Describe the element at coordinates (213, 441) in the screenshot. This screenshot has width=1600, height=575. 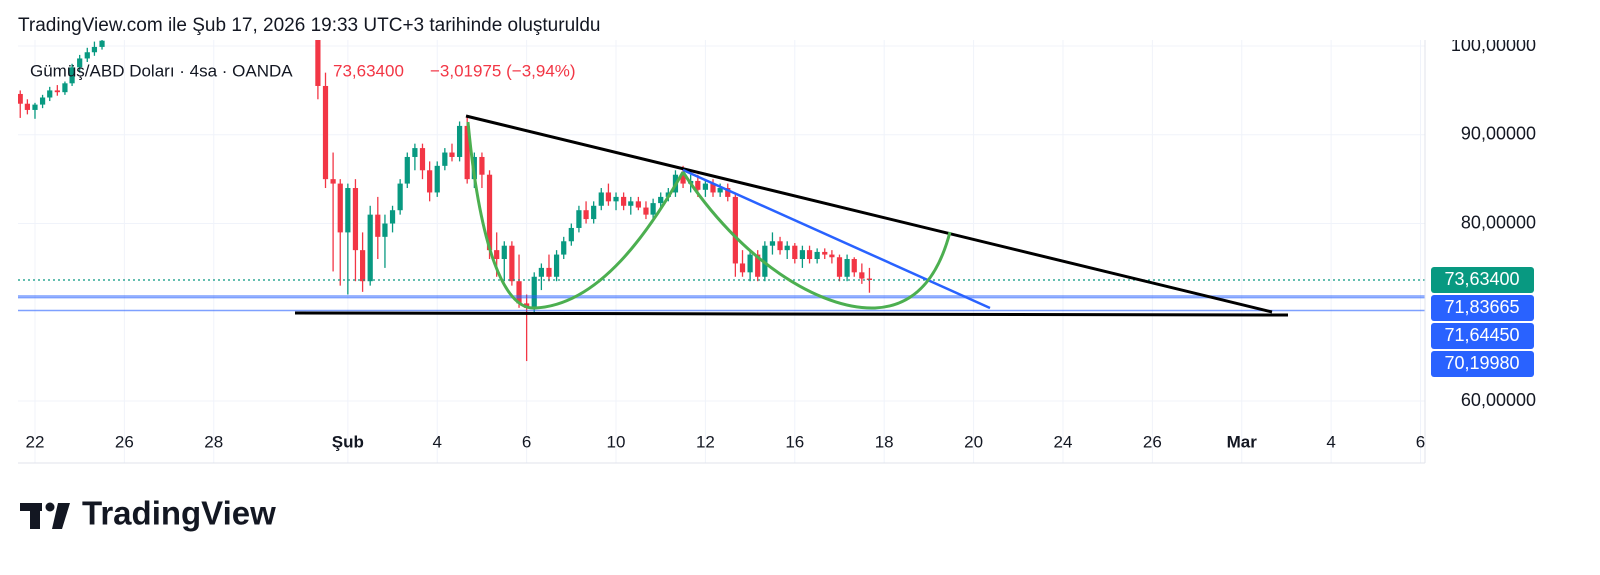
I see `x-tick-label: 28` at that location.